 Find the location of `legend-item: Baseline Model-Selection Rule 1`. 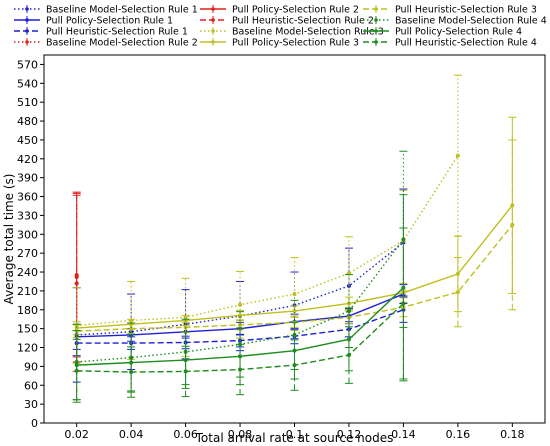

legend-item: Baseline Model-Selection Rule 1 is located at coordinates (106, 10).